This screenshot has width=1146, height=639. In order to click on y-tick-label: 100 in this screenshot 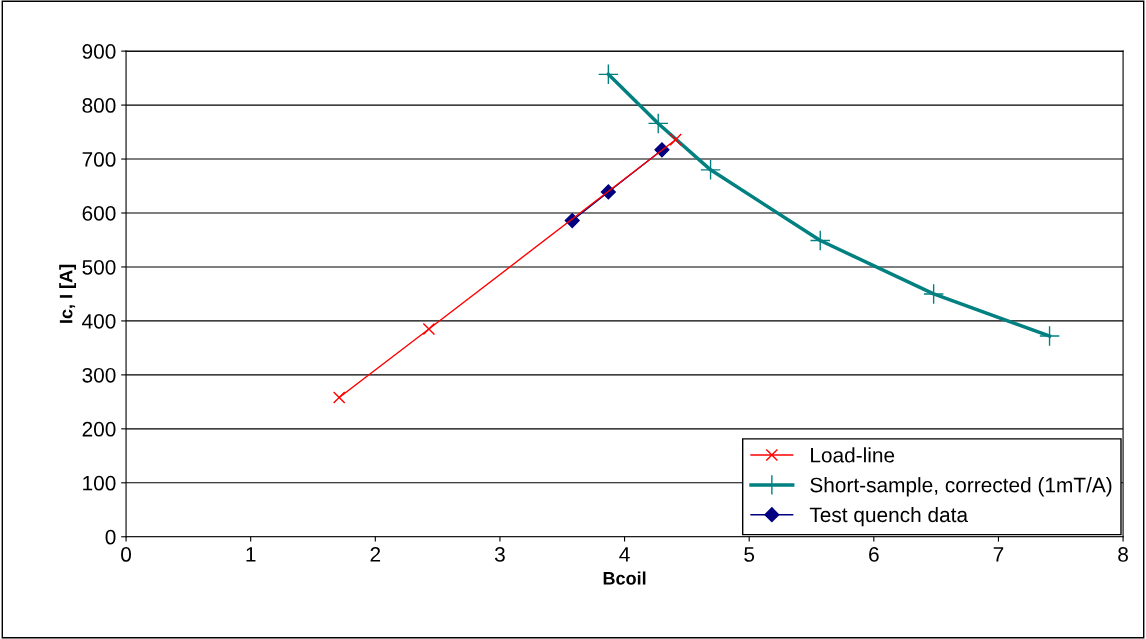, I will do `click(99, 483)`.